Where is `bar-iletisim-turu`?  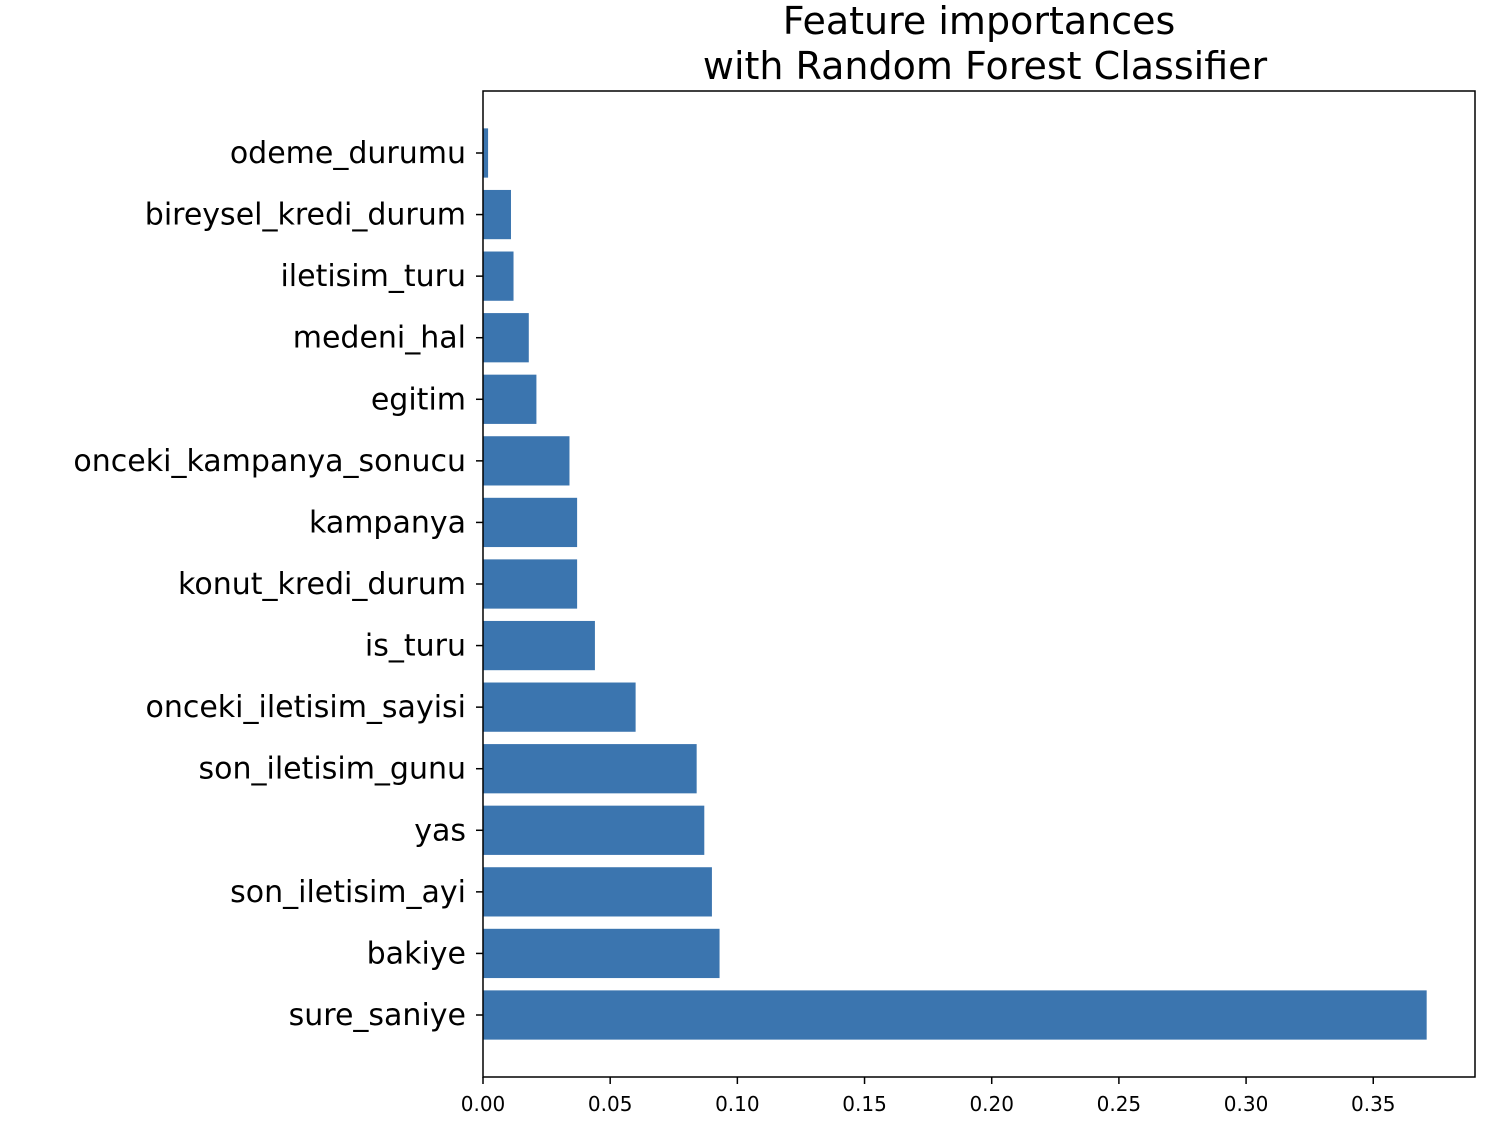 bar-iletisim-turu is located at coordinates (498, 276).